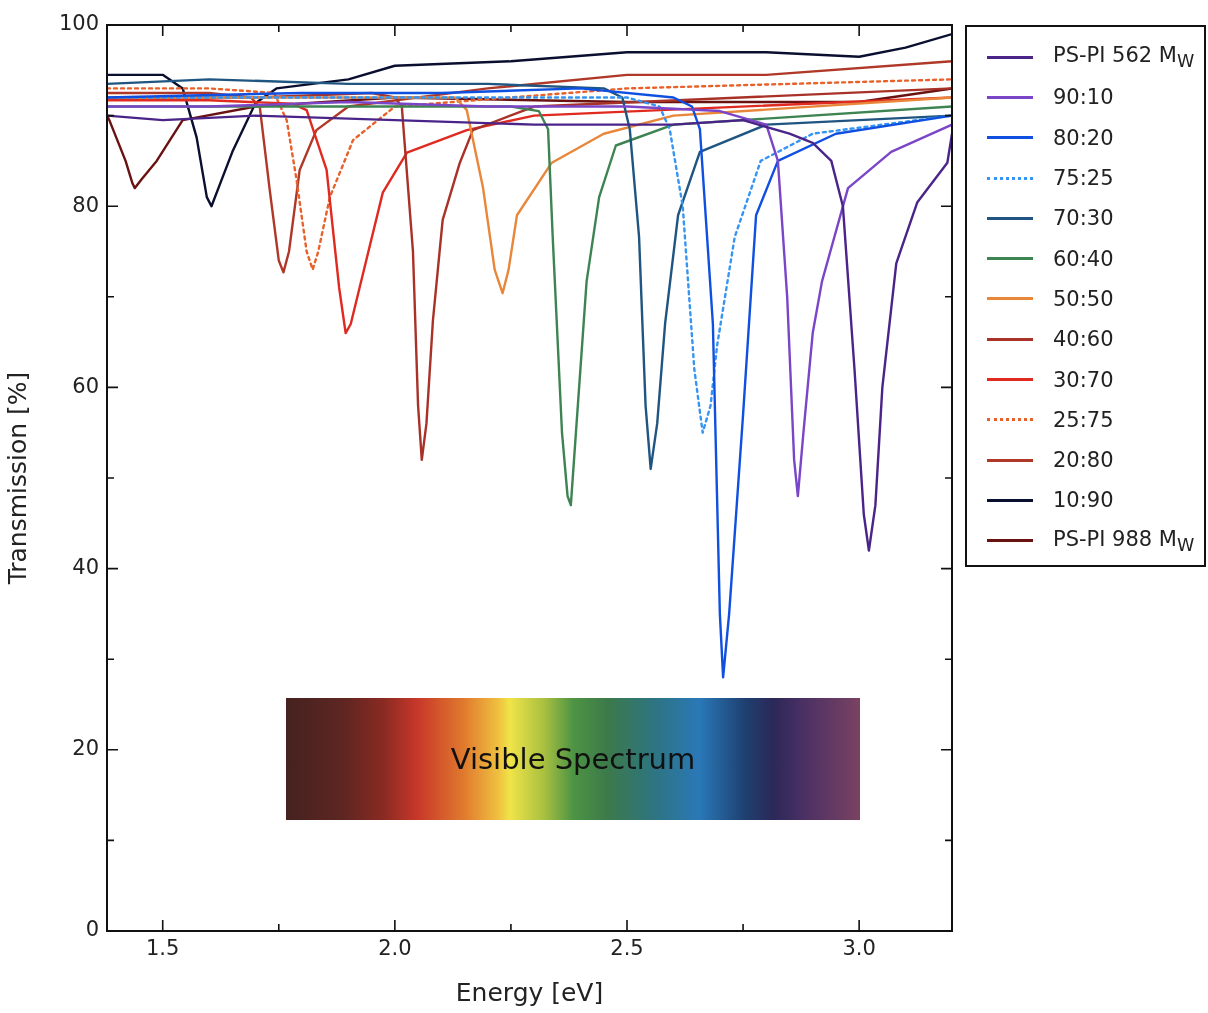 This screenshot has width=1208, height=1013. What do you see at coordinates (92, 929) in the screenshot?
I see `y-tick-label: 0` at bounding box center [92, 929].